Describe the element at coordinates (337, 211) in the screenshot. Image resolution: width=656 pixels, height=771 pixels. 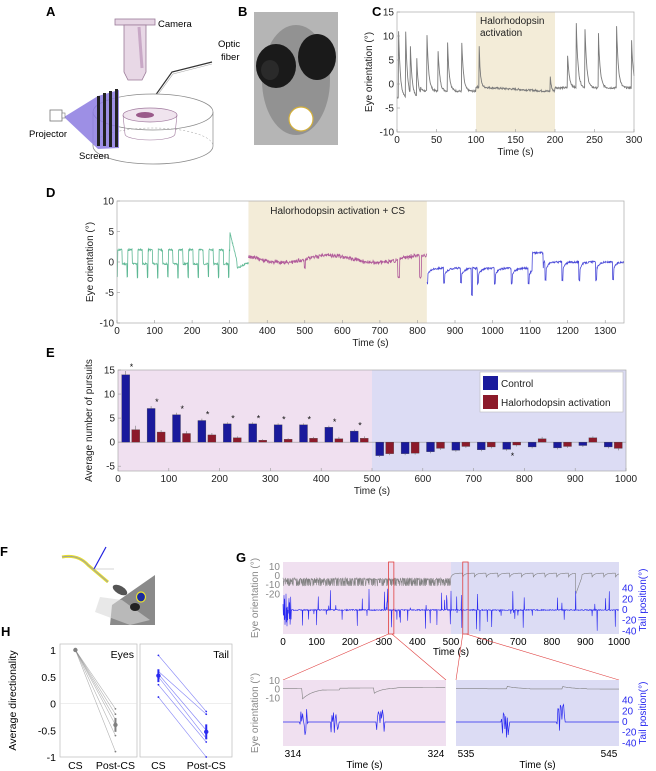
I see `stimulus-label: Halorhodopsin activation + CS` at that location.